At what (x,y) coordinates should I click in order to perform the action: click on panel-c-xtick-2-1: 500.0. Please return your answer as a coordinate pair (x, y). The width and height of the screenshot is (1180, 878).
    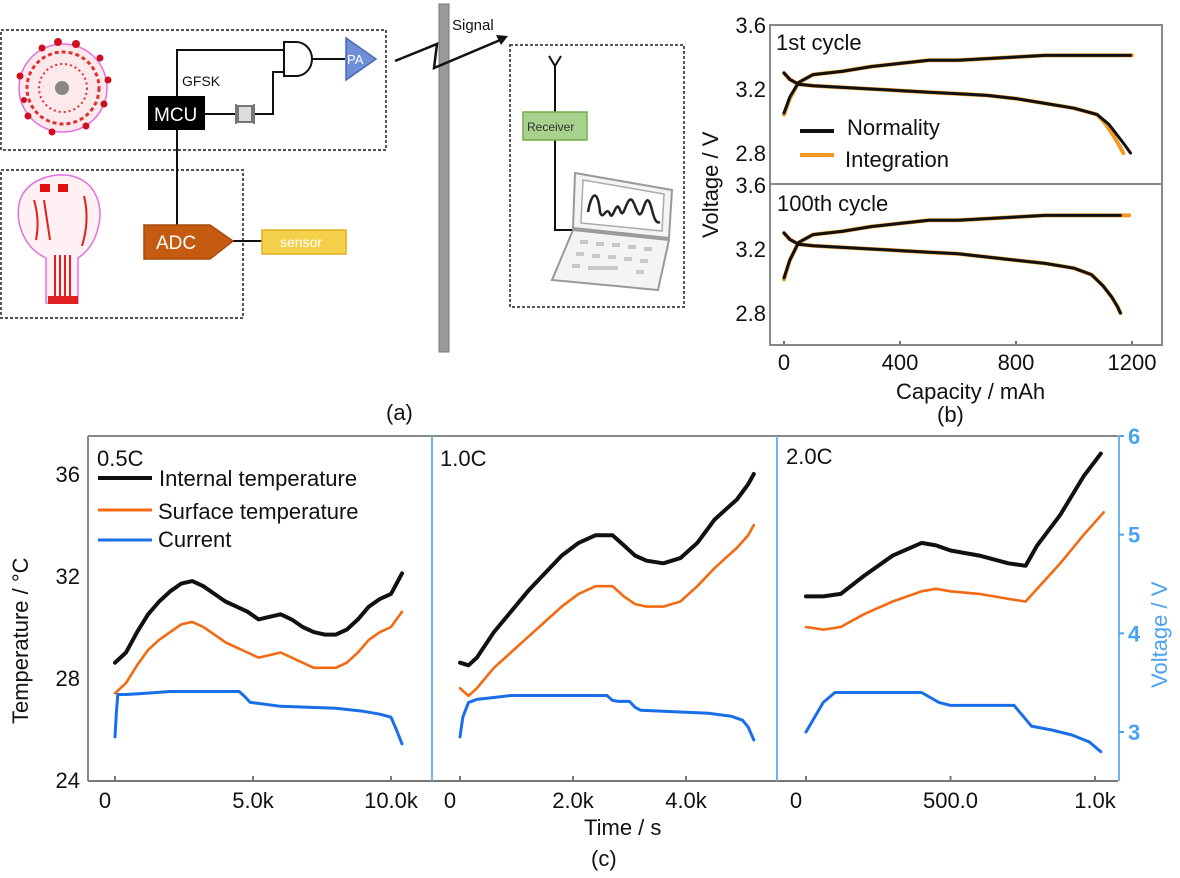
    Looking at the image, I should click on (950, 800).